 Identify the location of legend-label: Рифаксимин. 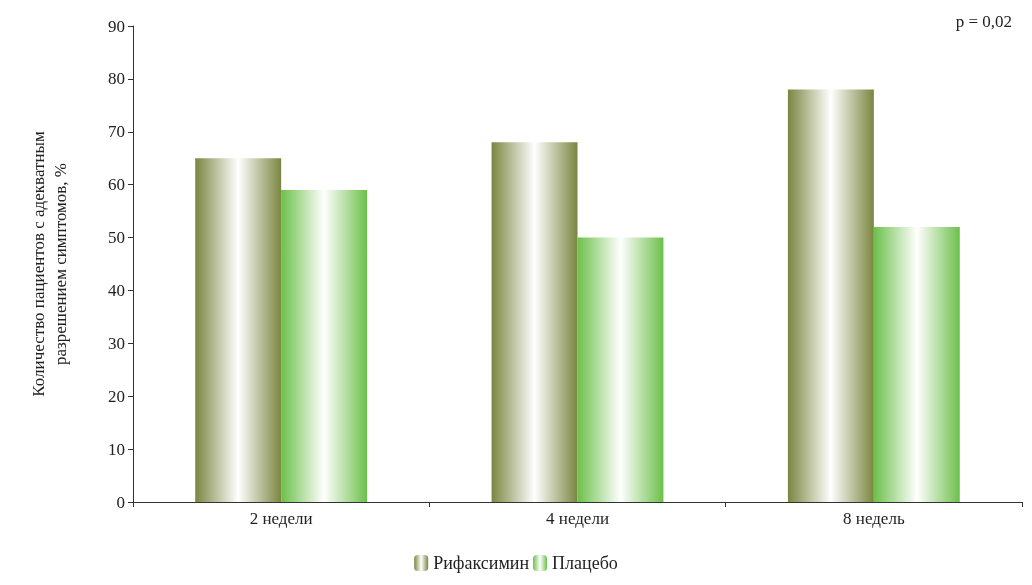
(481, 563).